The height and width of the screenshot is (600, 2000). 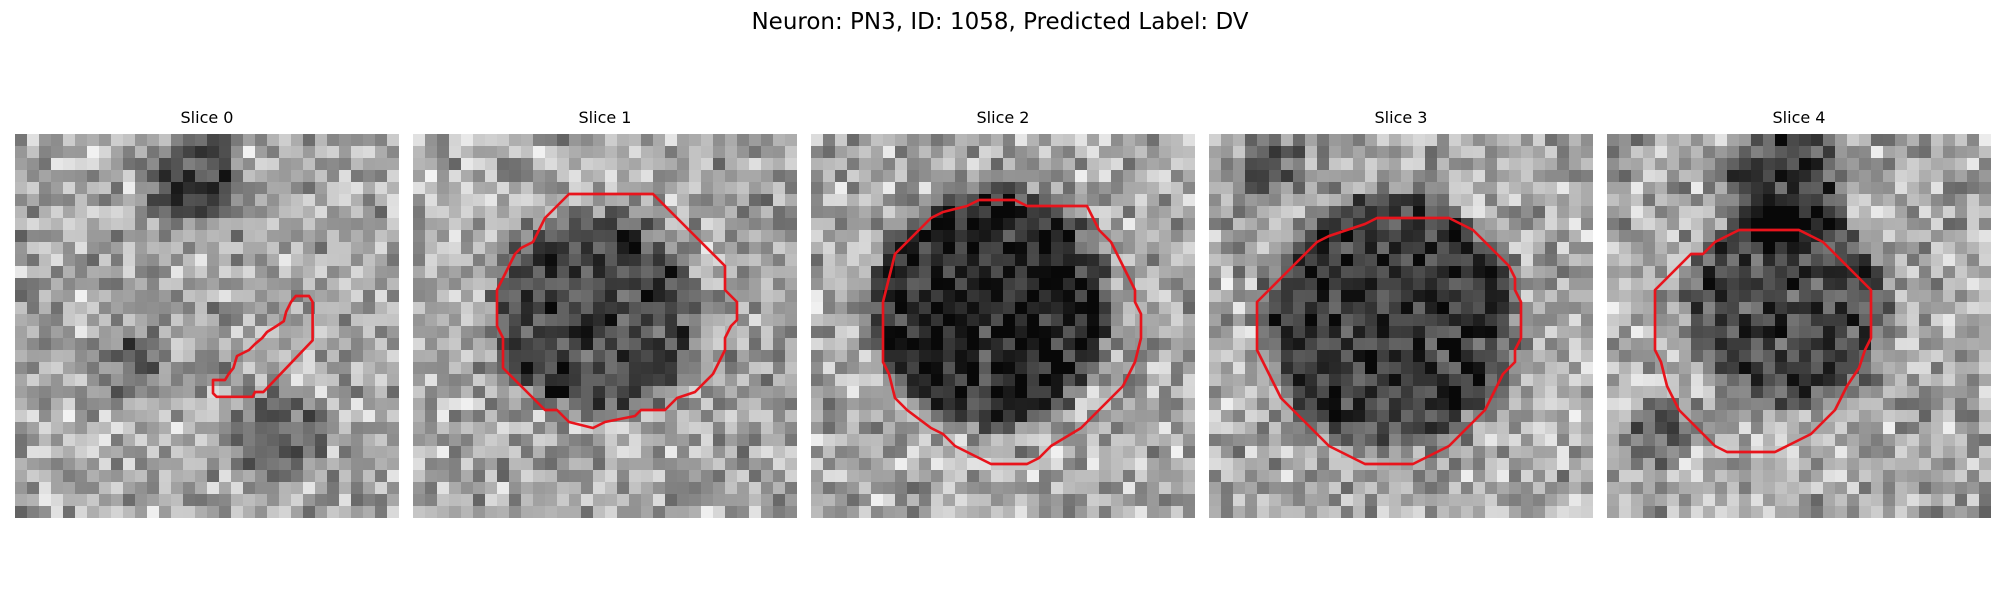 I want to click on slice-title: Slice 0, so click(x=207, y=117).